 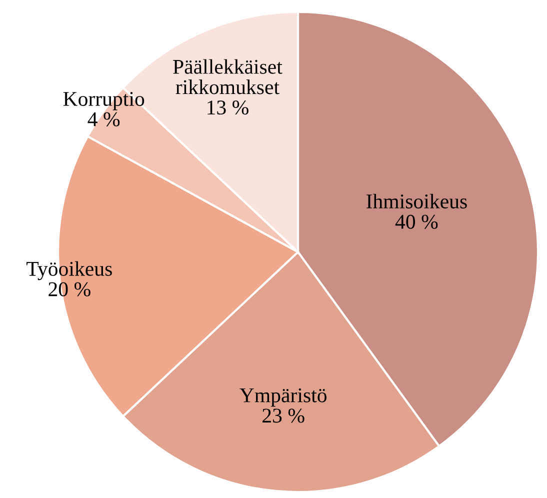 I want to click on data-label: 23 %, so click(x=283, y=415).